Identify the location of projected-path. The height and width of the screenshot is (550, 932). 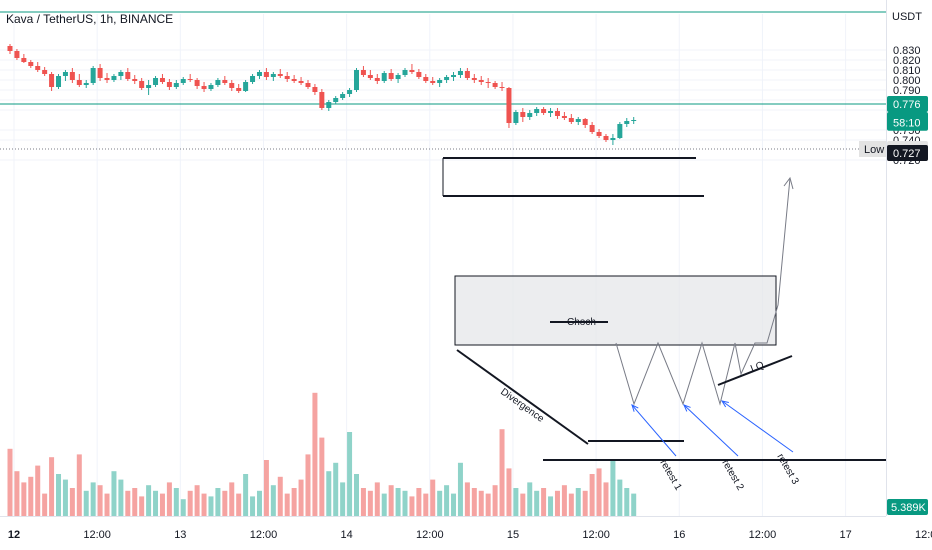
(703, 291).